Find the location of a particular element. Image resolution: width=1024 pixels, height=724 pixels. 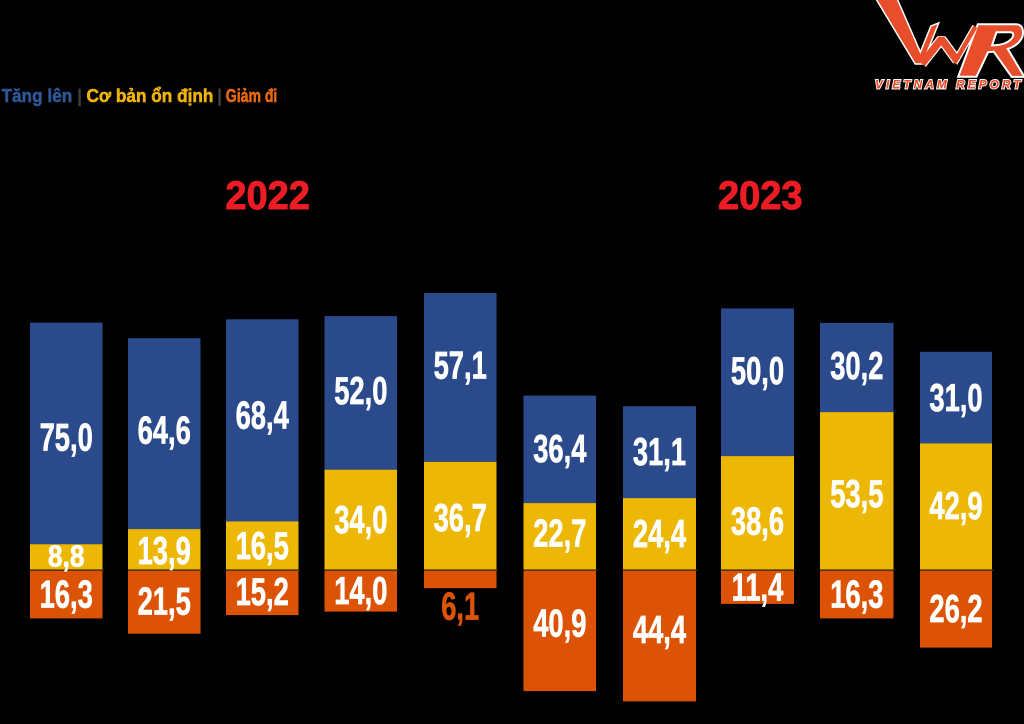

svg-text: 40,9 is located at coordinates (559, 624).